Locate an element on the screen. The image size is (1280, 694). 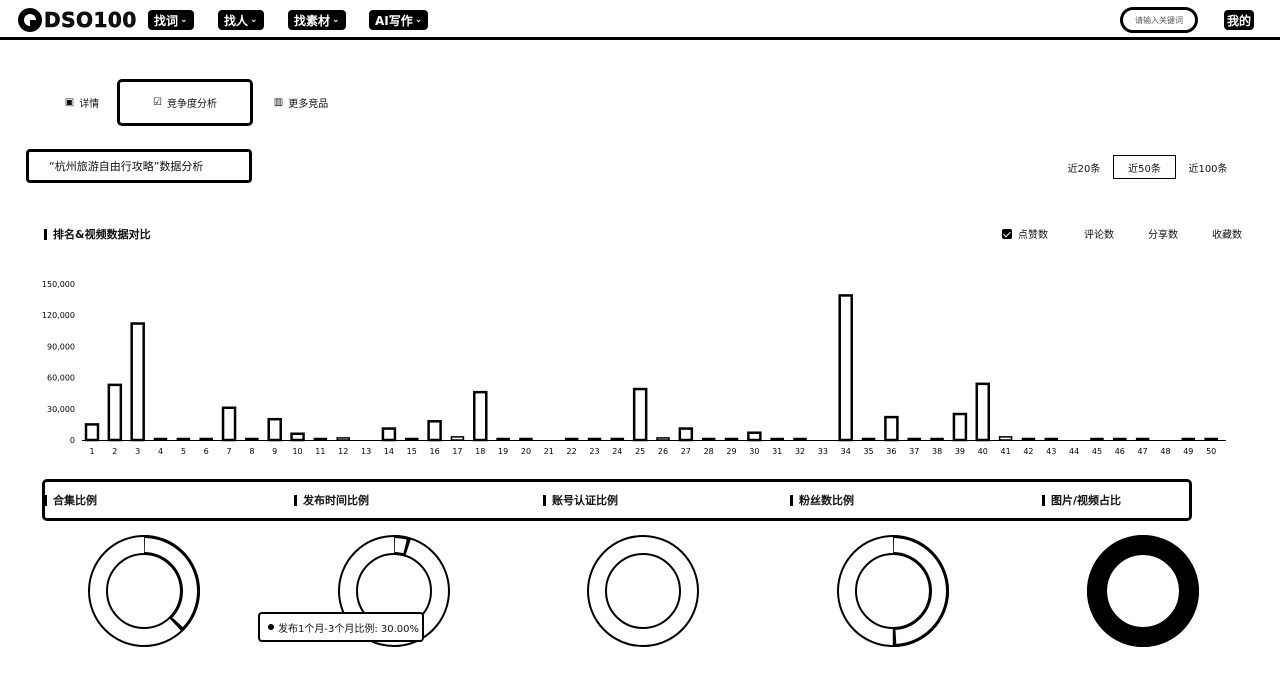
x-tick-label: 1 is located at coordinates (91, 451).